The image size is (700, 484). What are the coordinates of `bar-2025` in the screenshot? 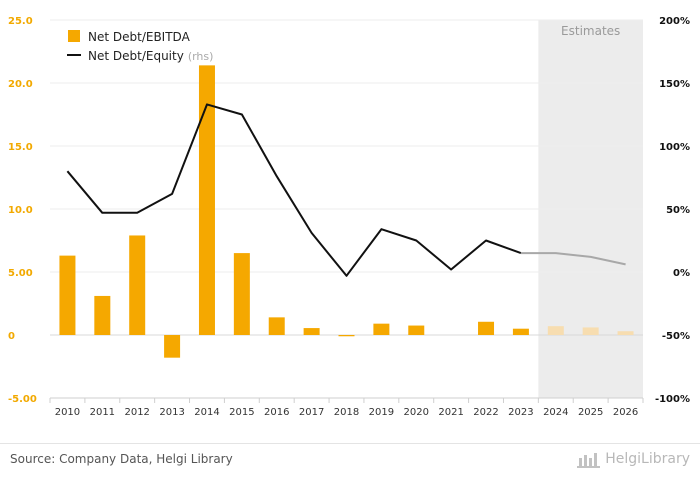 It's located at (591, 331).